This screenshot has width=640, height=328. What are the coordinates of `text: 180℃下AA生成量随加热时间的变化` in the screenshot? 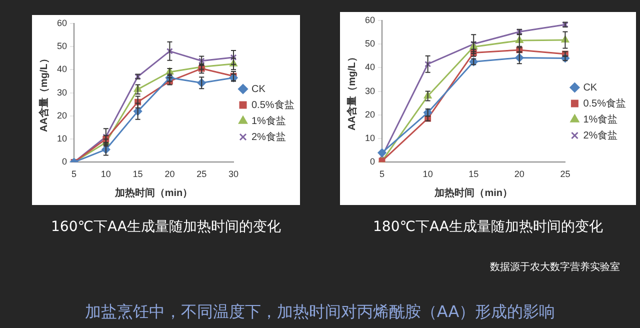 It's located at (488, 227).